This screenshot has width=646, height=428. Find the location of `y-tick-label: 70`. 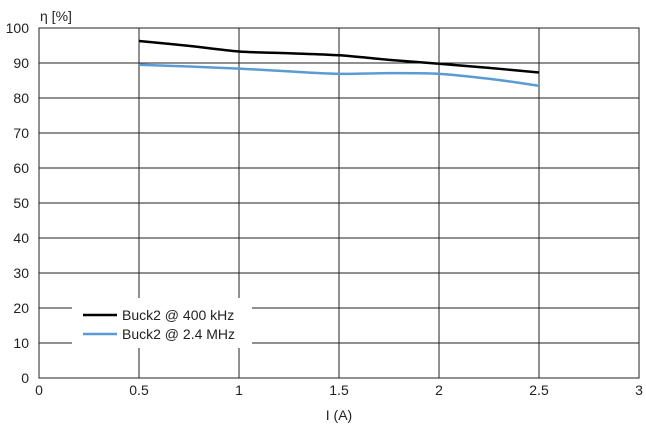

y-tick-label: 70 is located at coordinates (21, 133).